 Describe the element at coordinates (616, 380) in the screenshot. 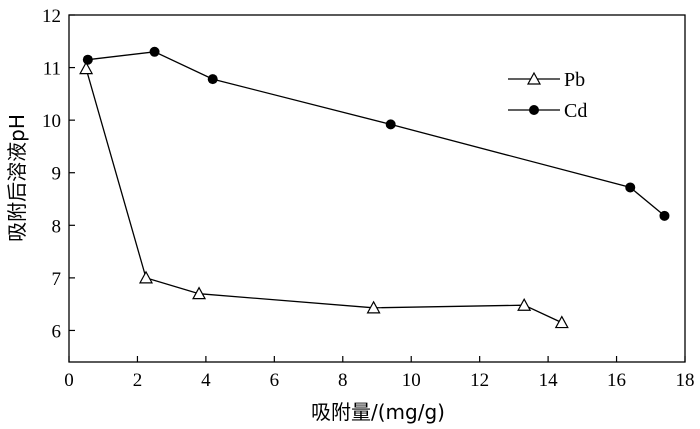

I see `x-tick-label: 16` at that location.